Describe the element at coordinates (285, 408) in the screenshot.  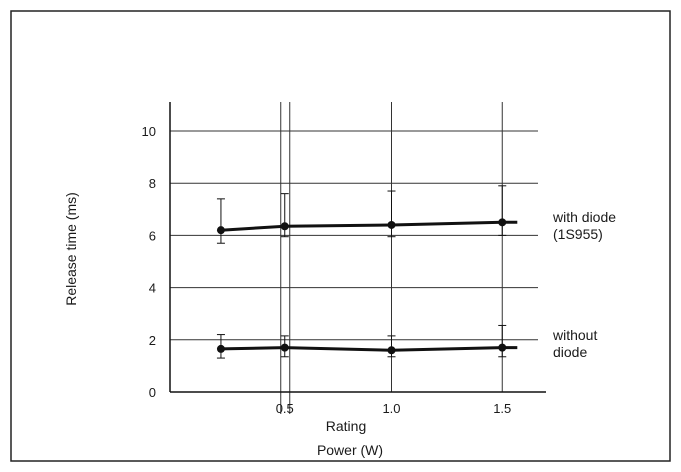
I see `x-tick-label-0: 0.5` at that location.